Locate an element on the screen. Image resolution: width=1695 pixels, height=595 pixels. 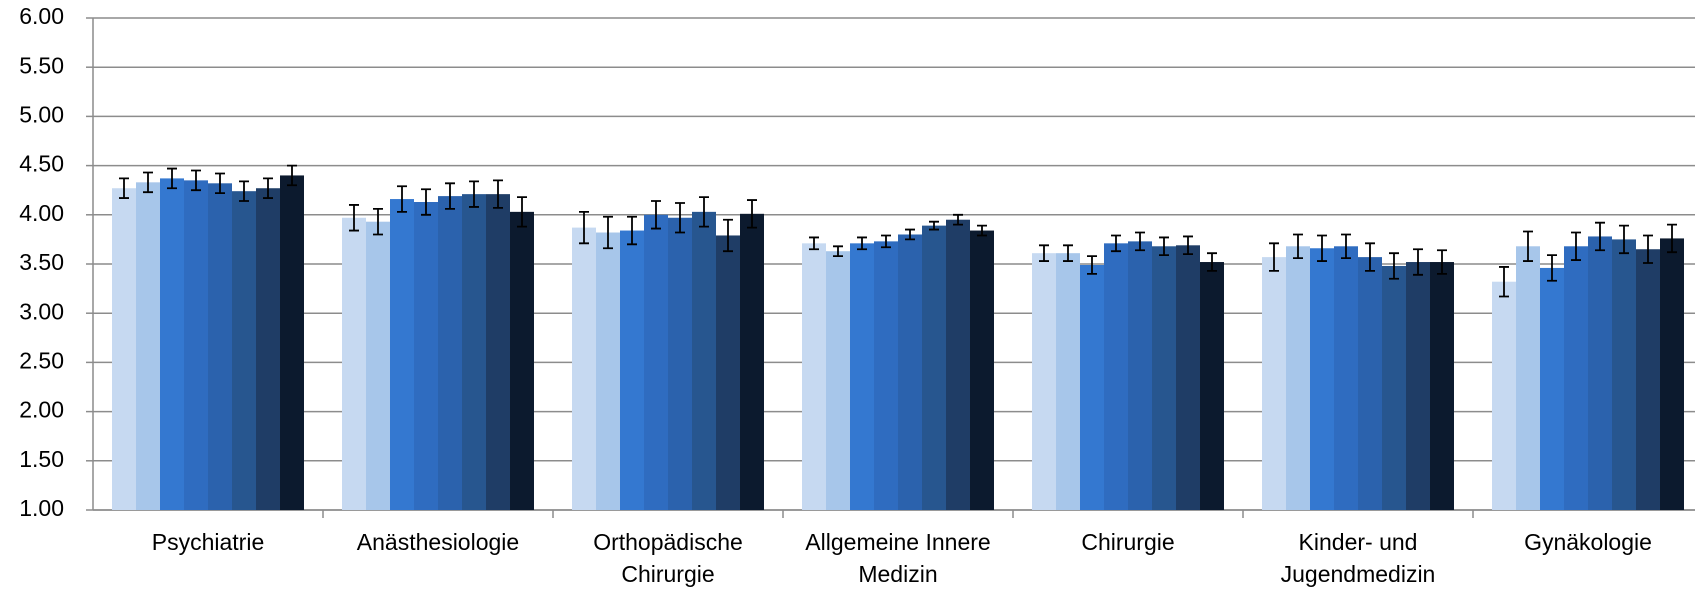
y-tick-label: 1.00 is located at coordinates (41, 508).